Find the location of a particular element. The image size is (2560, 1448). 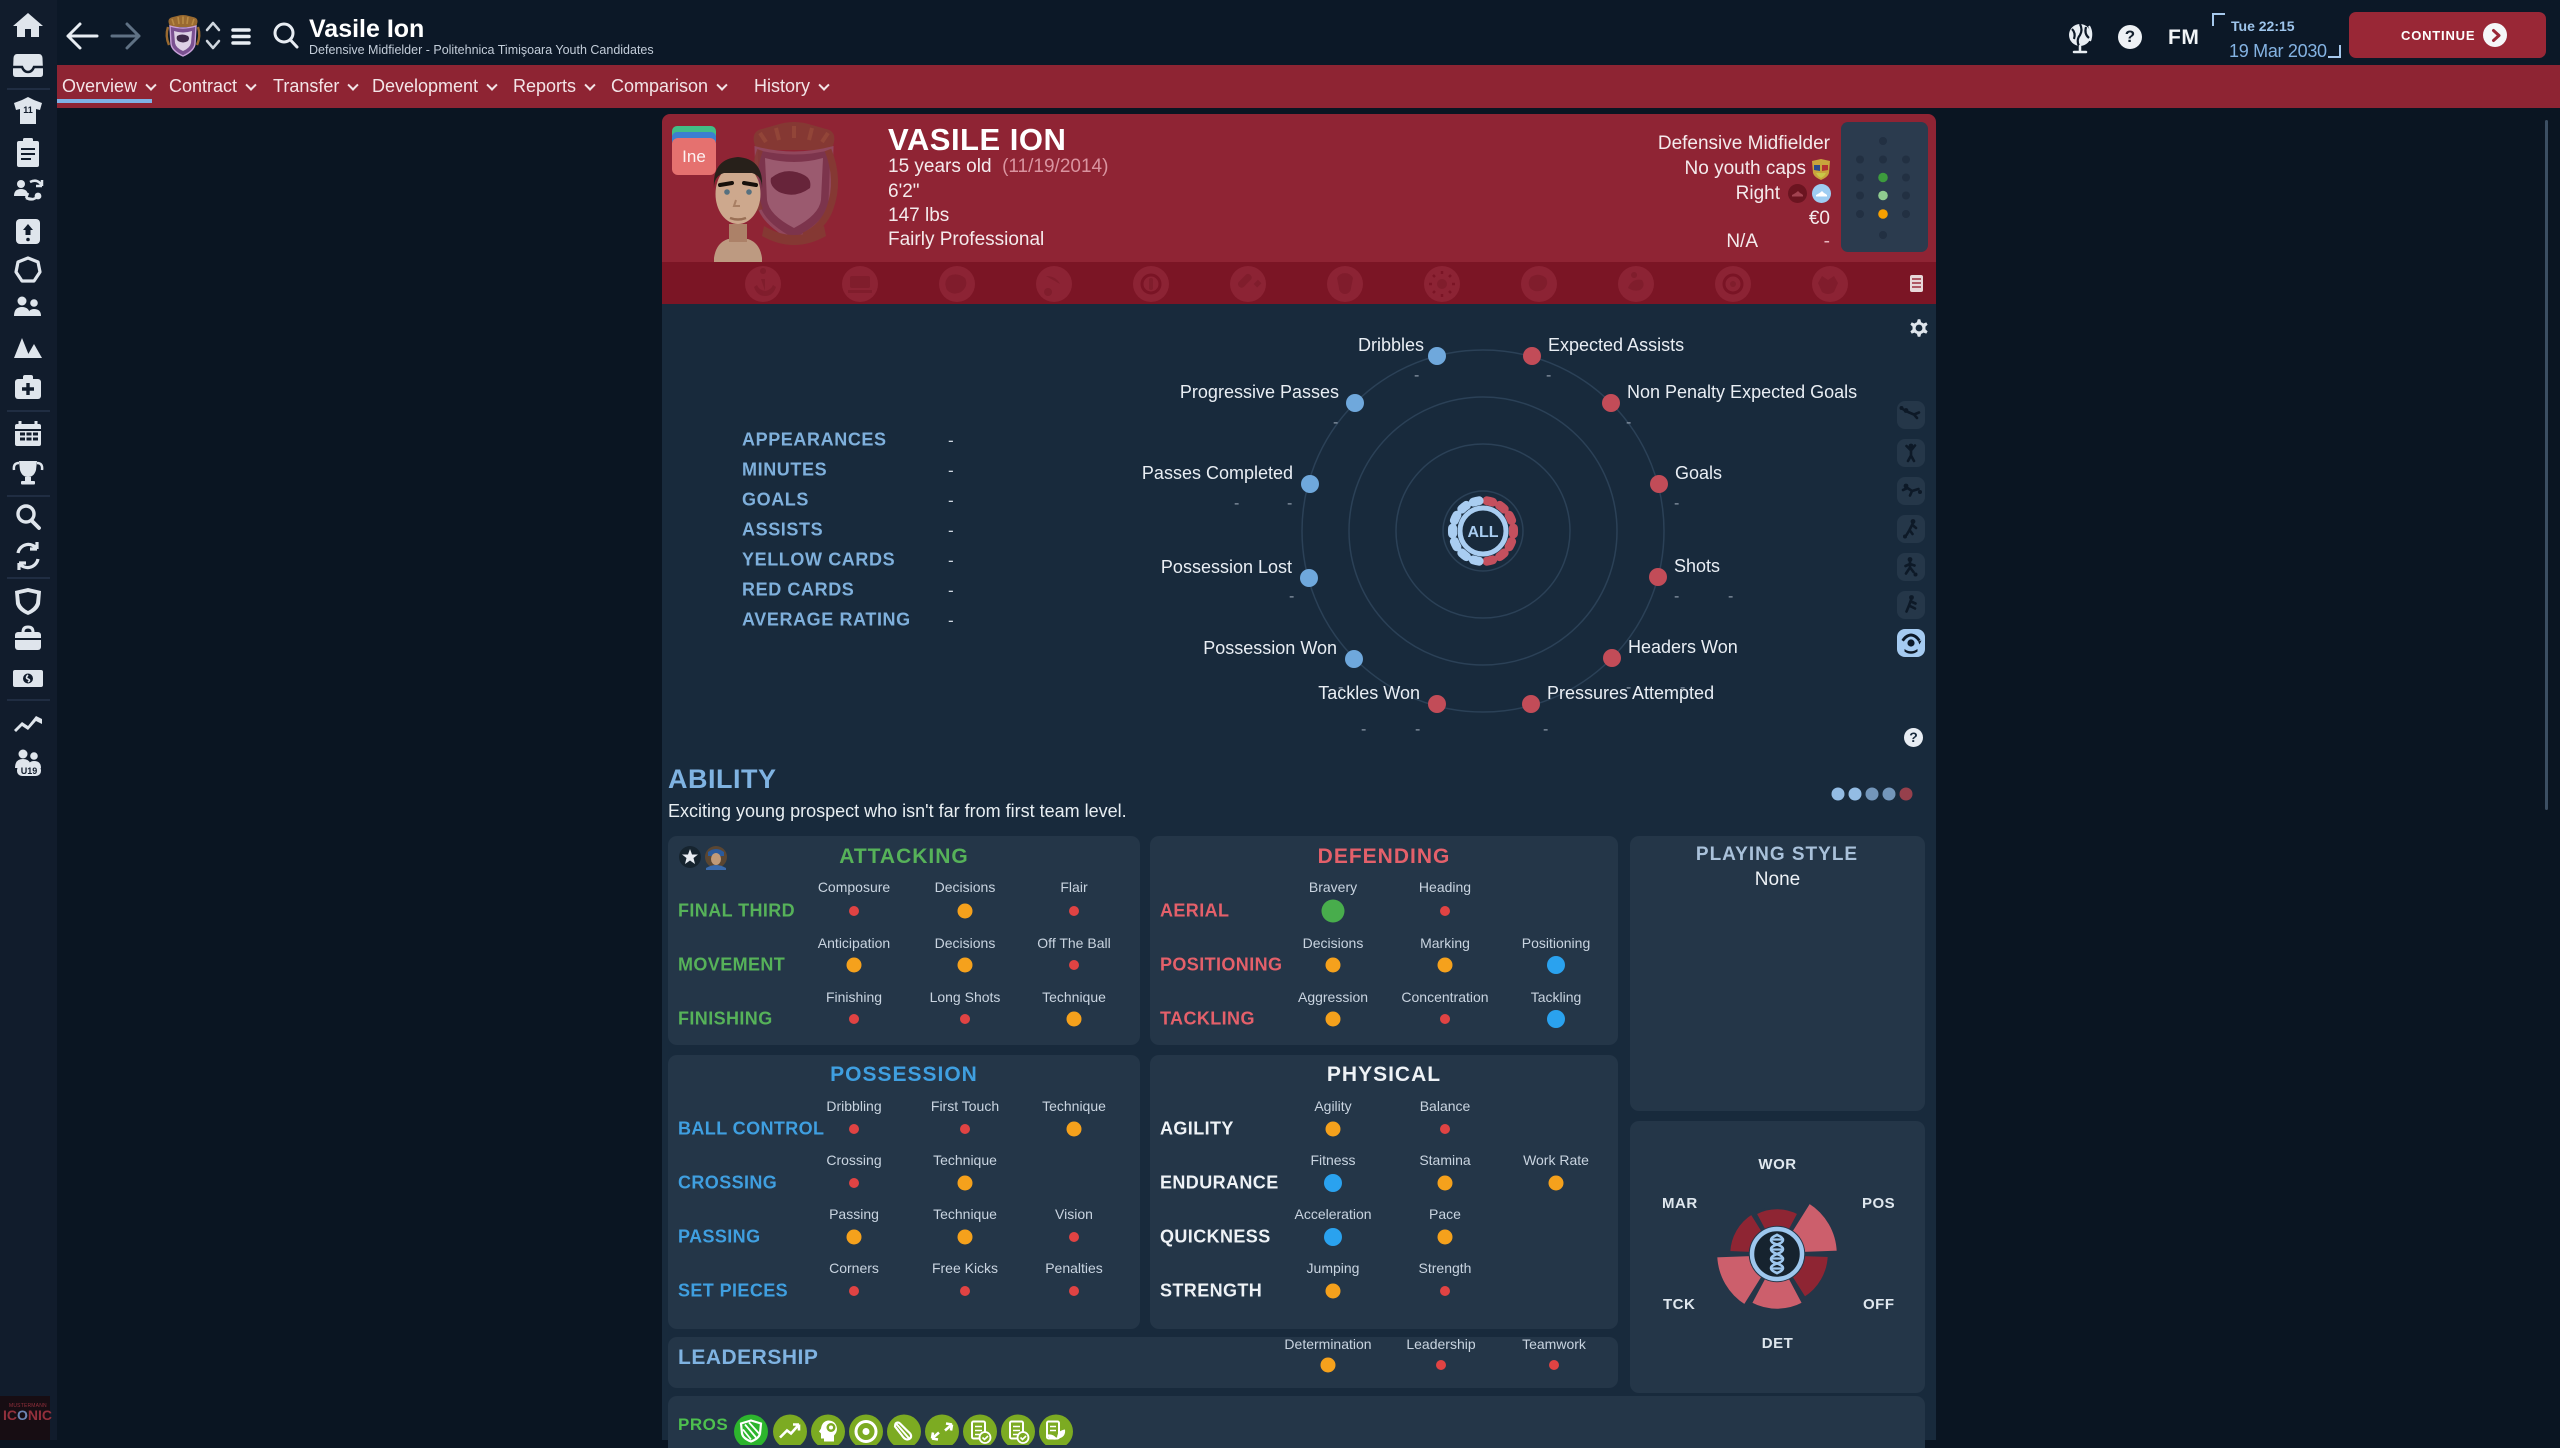

svg-text: Goals is located at coordinates (1698, 473).